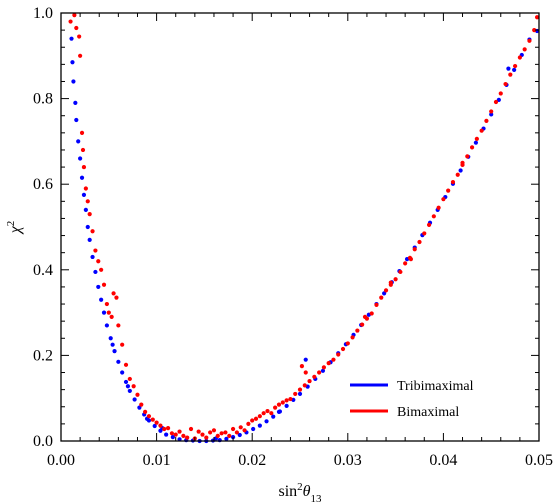  Describe the element at coordinates (14, 228) in the screenshot. I see `y-axis-label: χ2` at that location.